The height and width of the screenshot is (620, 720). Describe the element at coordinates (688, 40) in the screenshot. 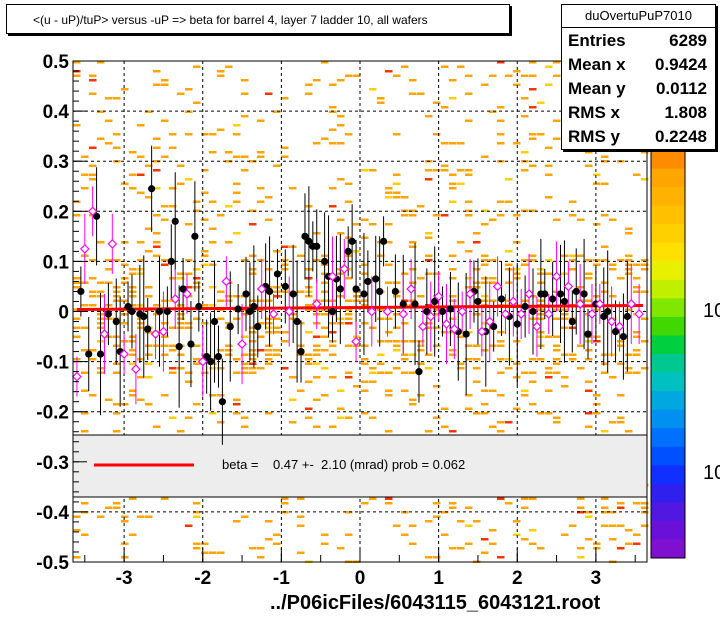

I see `stats-value: 6289` at that location.